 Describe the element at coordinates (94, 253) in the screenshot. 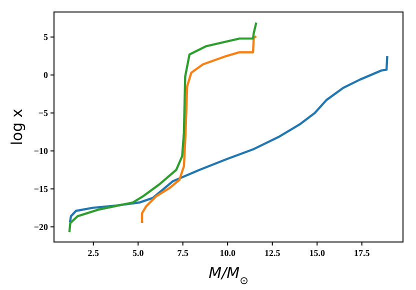

I see `x-tick-label: 2.5` at that location.